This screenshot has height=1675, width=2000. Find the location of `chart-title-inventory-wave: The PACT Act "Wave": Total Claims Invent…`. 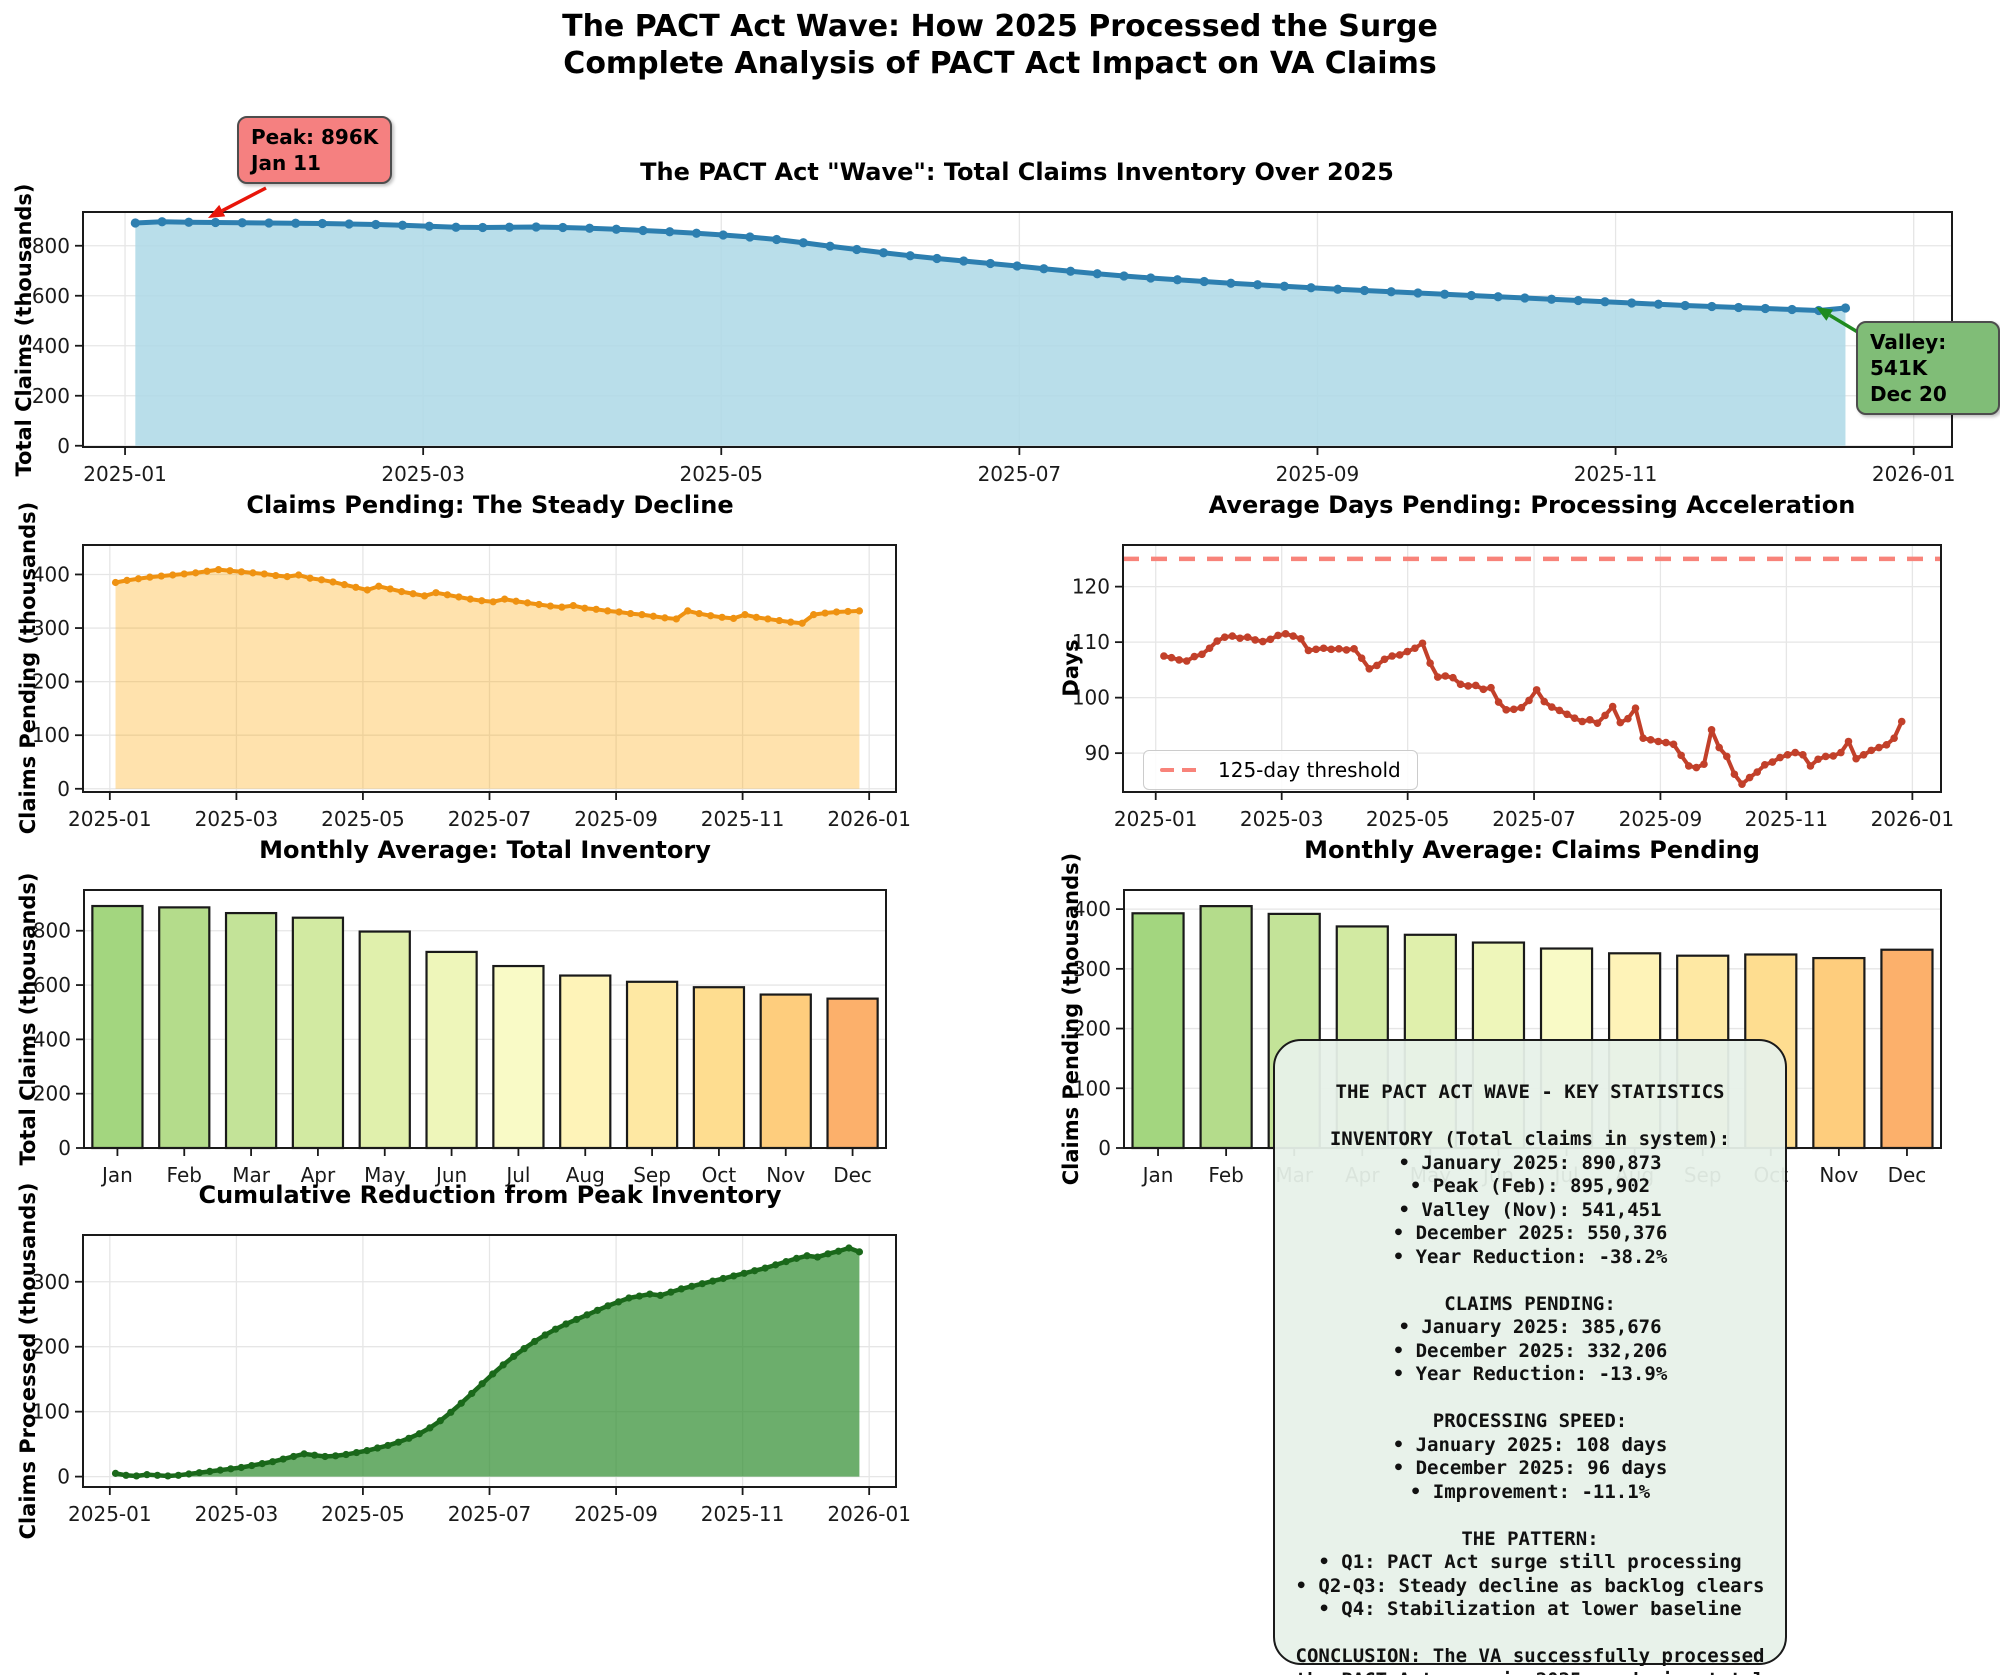

chart-title-inventory-wave: The PACT Act "Wave": Total Claims Invent… is located at coordinates (1017, 172).